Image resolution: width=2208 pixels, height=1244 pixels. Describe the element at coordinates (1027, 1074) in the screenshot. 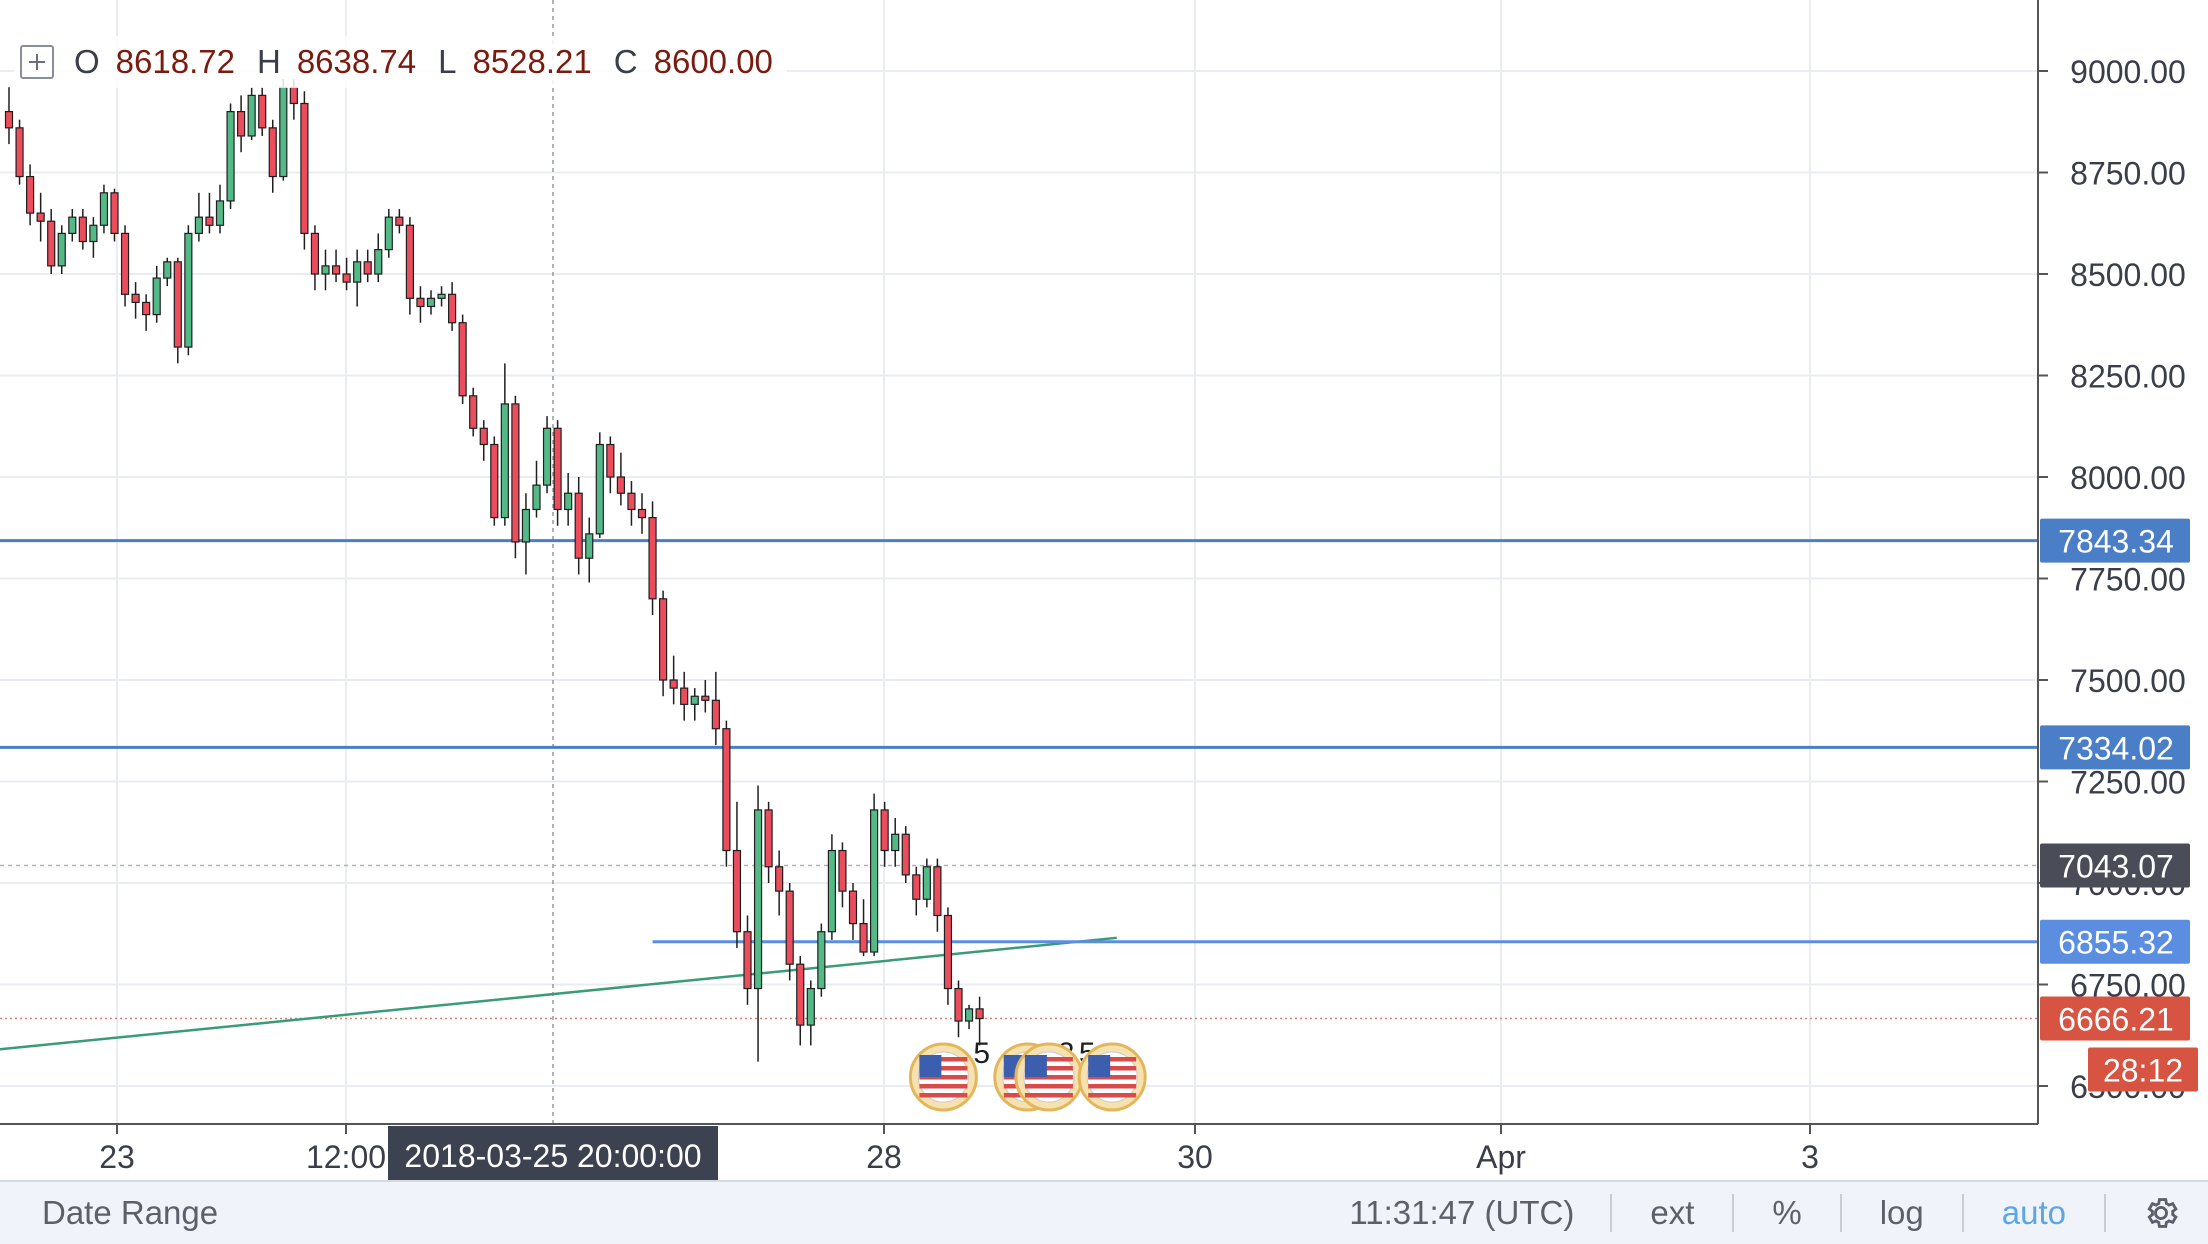

I see `event-markers: 525` at that location.